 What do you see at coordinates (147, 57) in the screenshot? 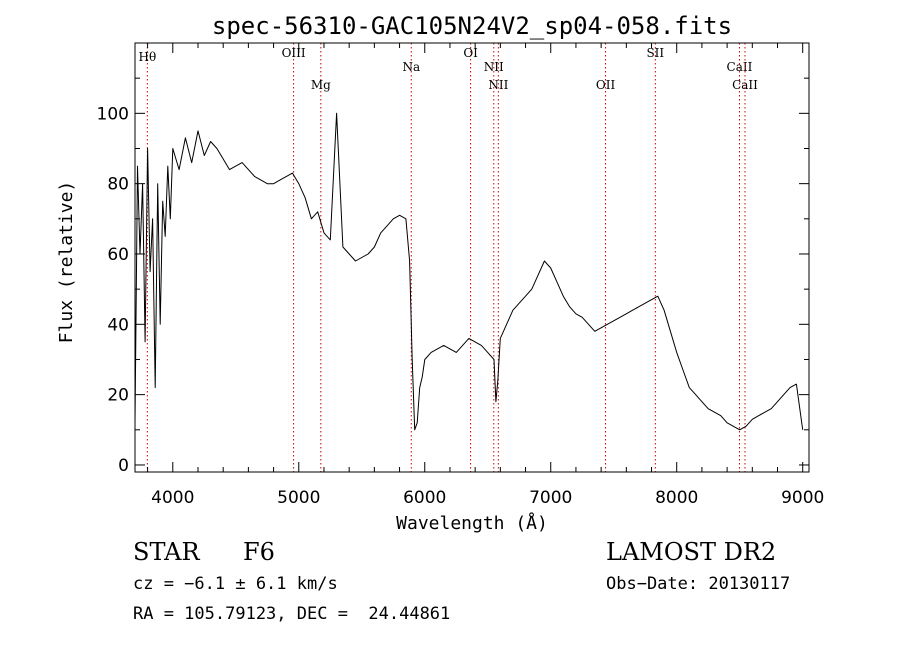
I see `spectral-line-label: Hθ` at bounding box center [147, 57].